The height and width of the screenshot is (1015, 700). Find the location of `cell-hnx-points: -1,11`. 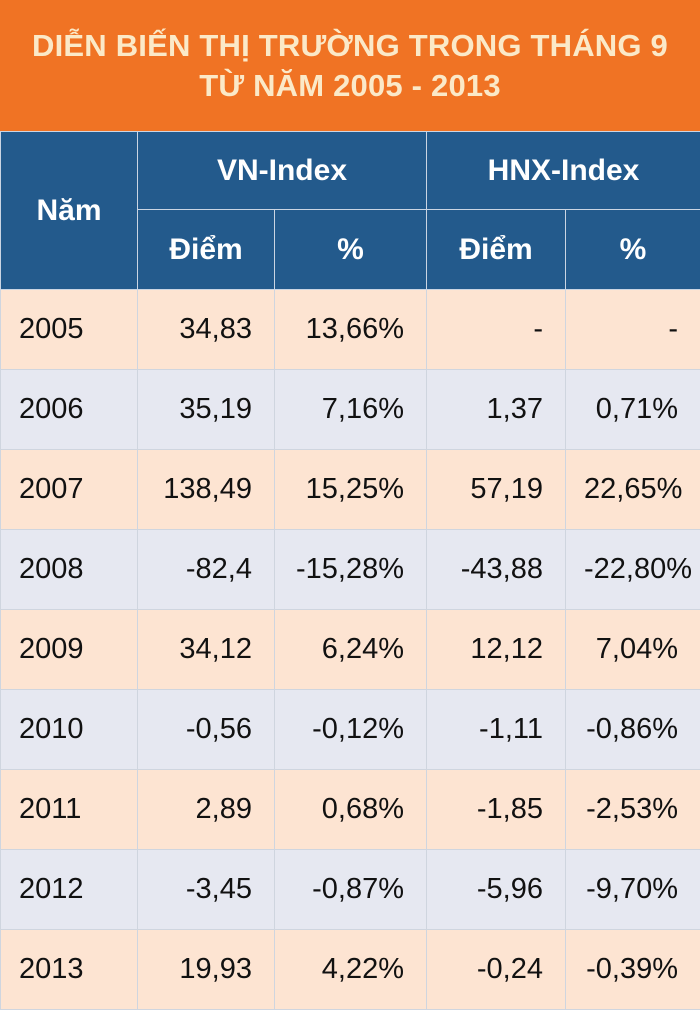

cell-hnx-points: -1,11 is located at coordinates (496, 729).